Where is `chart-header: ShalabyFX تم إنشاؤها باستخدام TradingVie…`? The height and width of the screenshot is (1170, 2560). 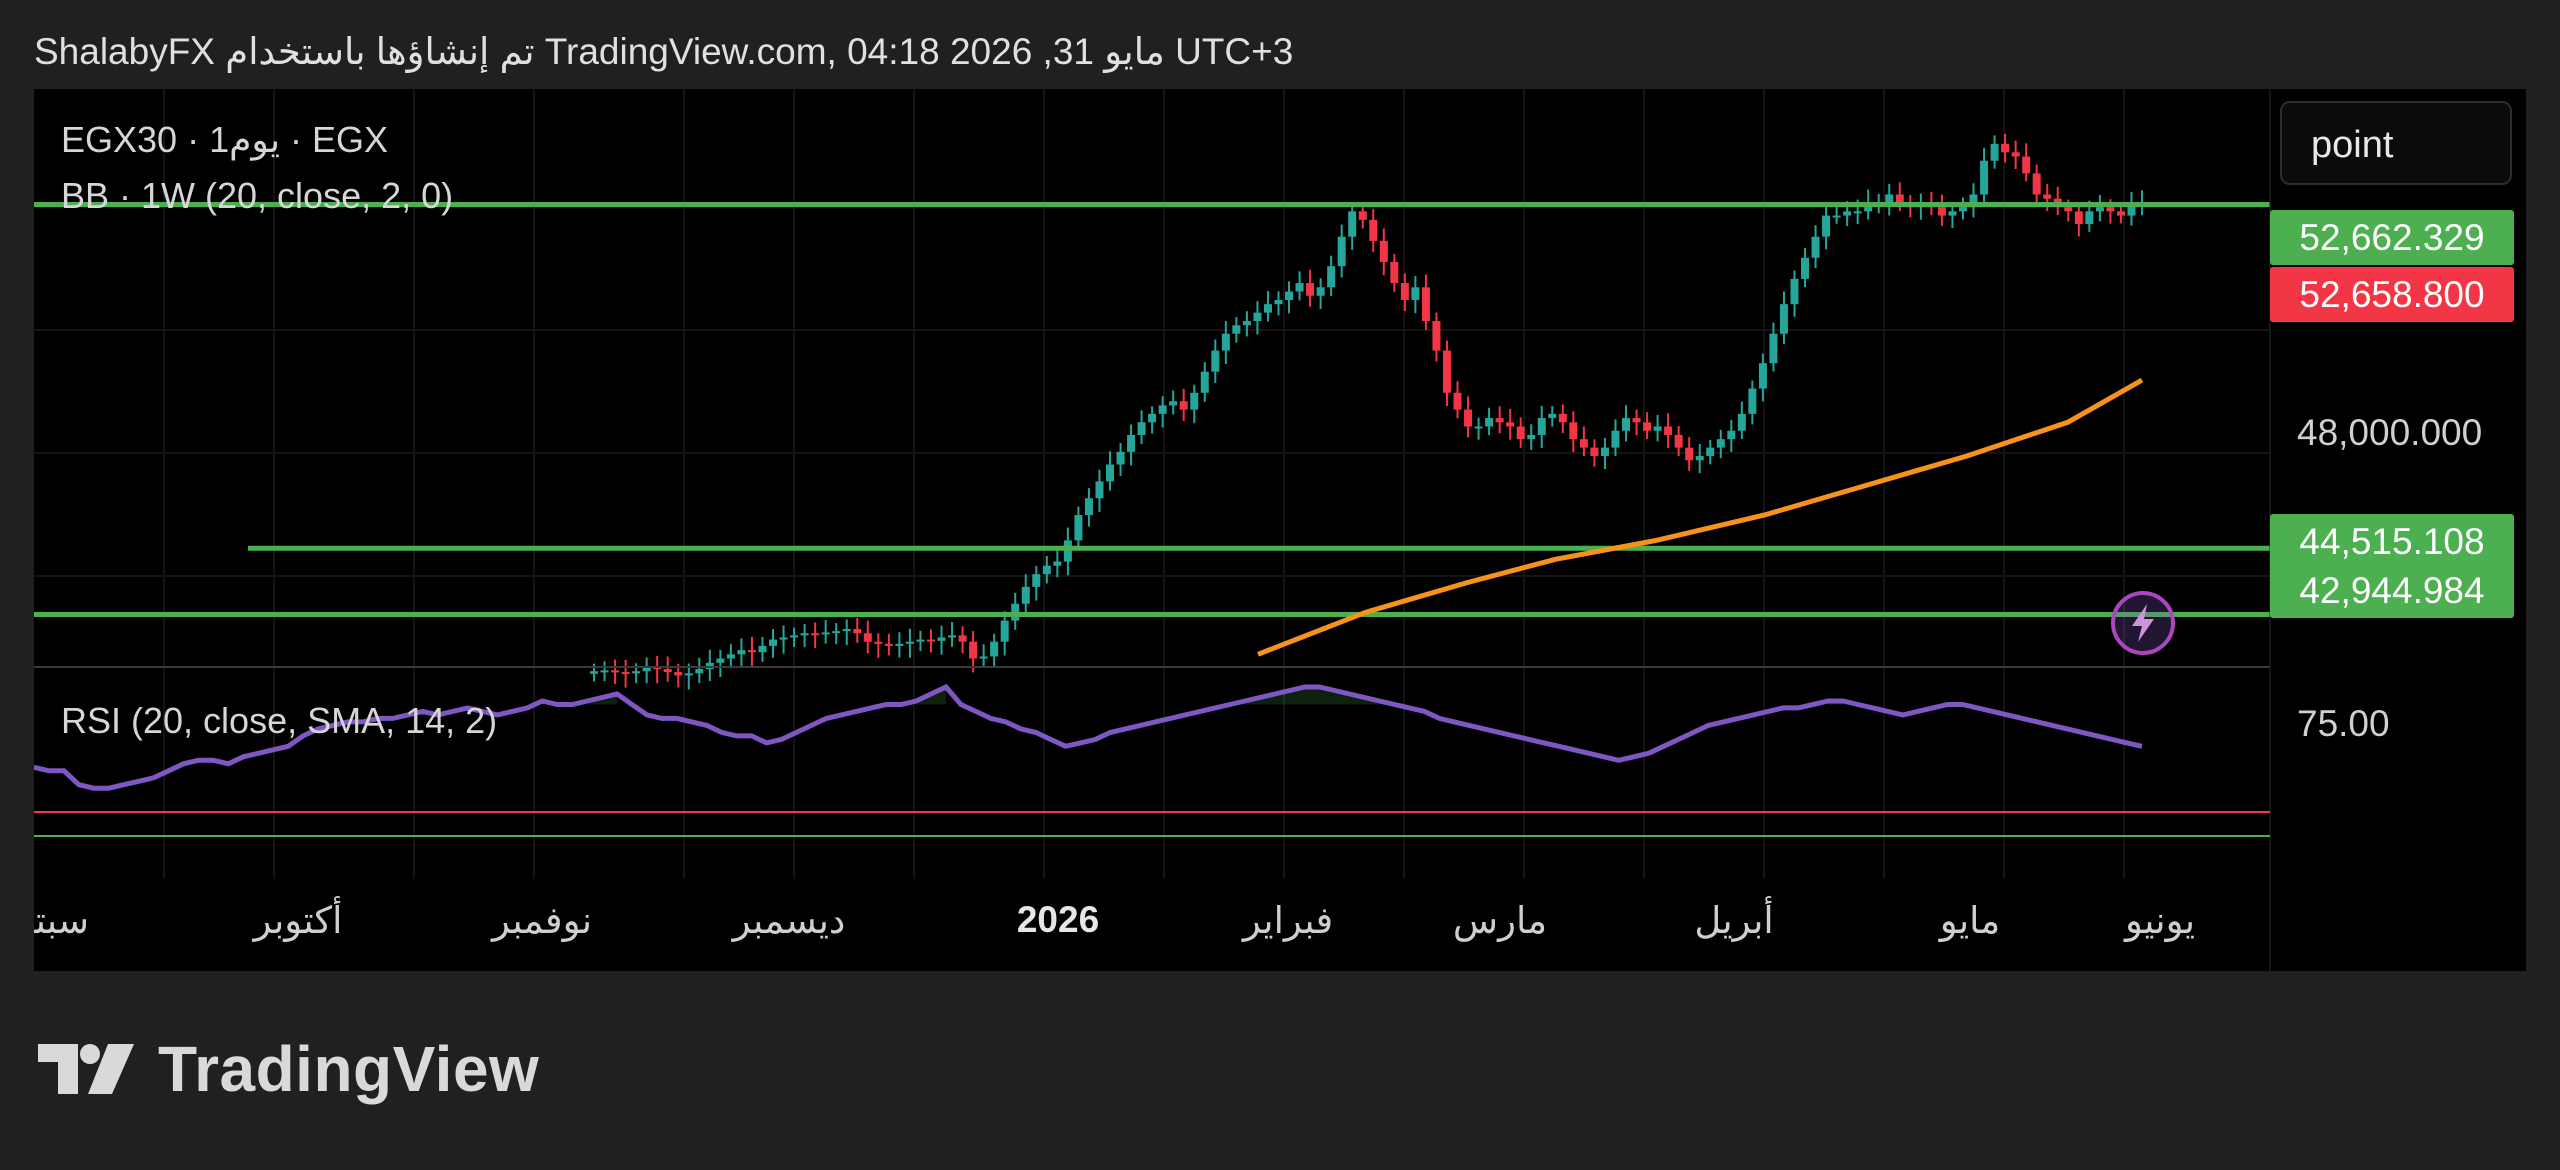
chart-header: ShalabyFX تم إنشاؤها باستخدام TradingVie… is located at coordinates (664, 51).